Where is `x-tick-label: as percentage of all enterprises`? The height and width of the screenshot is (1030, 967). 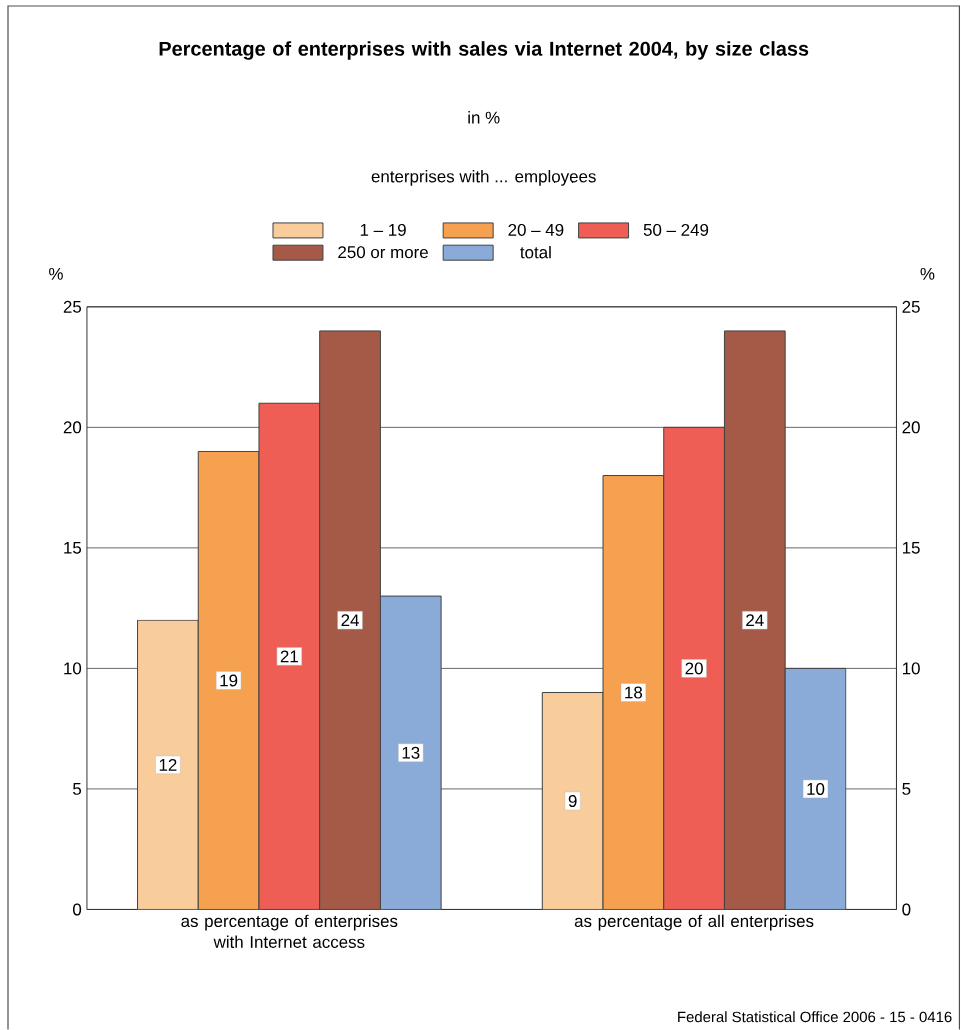
x-tick-label: as percentage of all enterprises is located at coordinates (694, 922).